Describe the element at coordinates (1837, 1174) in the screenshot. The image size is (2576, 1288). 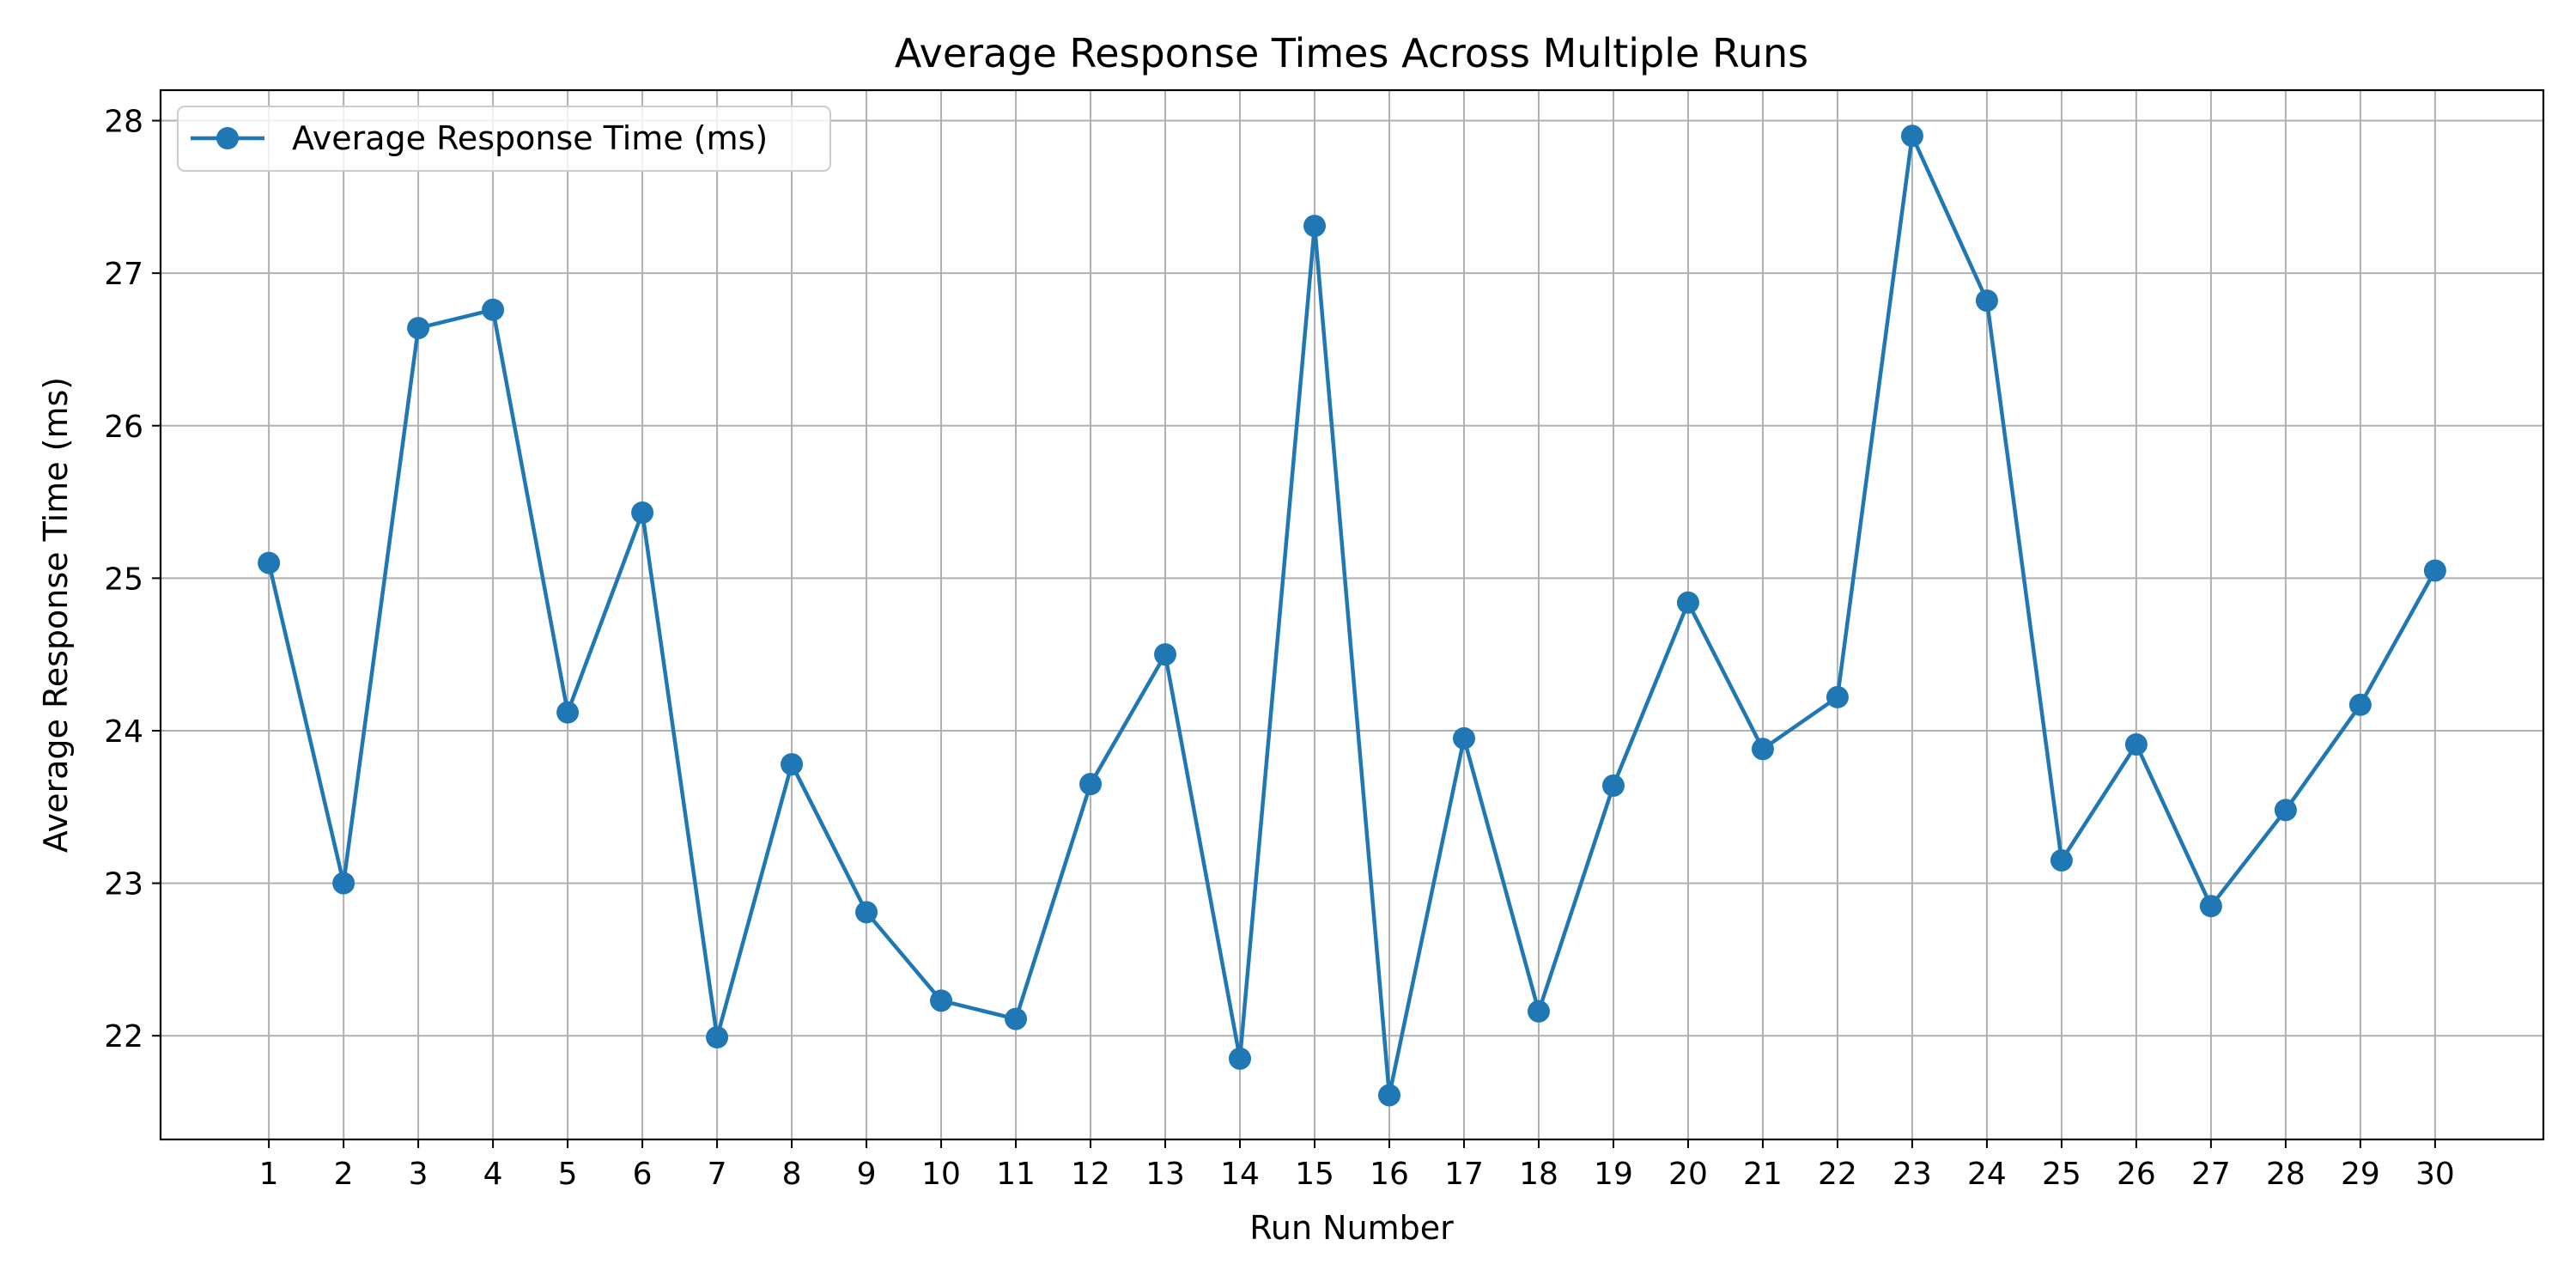
I see `x-tick-label: 22` at that location.